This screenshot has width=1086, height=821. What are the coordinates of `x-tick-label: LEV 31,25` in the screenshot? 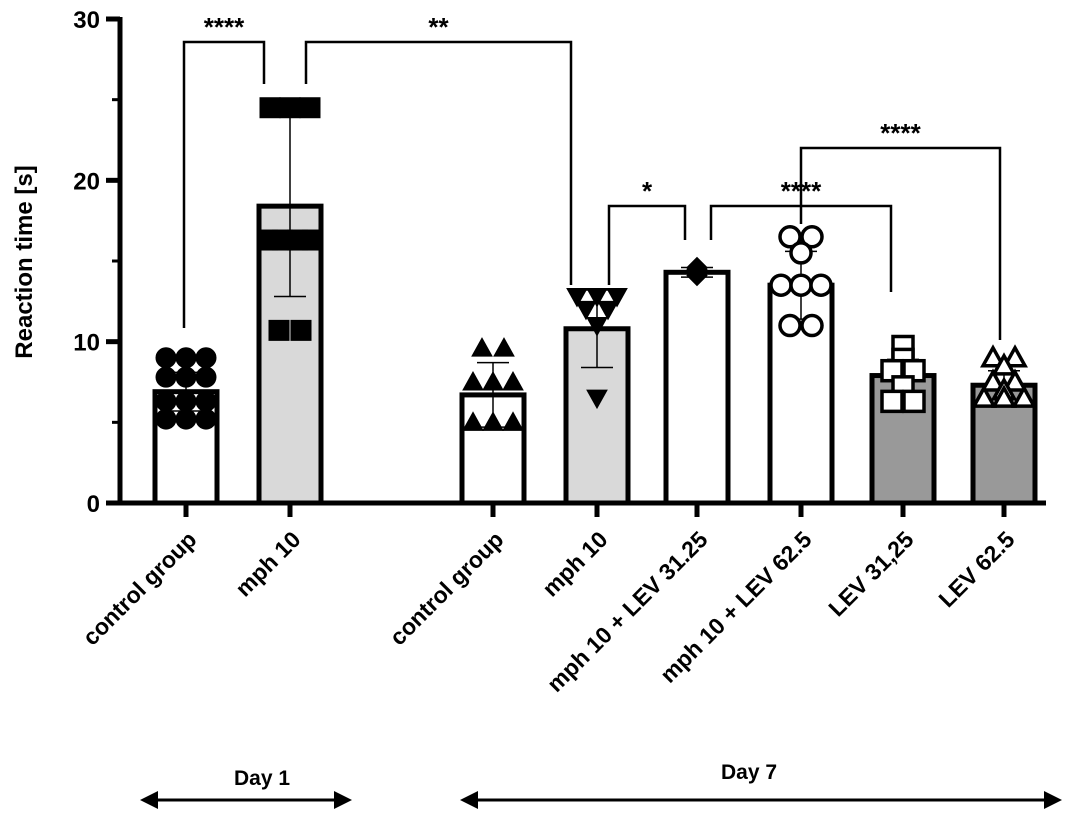 It's located at (870, 573).